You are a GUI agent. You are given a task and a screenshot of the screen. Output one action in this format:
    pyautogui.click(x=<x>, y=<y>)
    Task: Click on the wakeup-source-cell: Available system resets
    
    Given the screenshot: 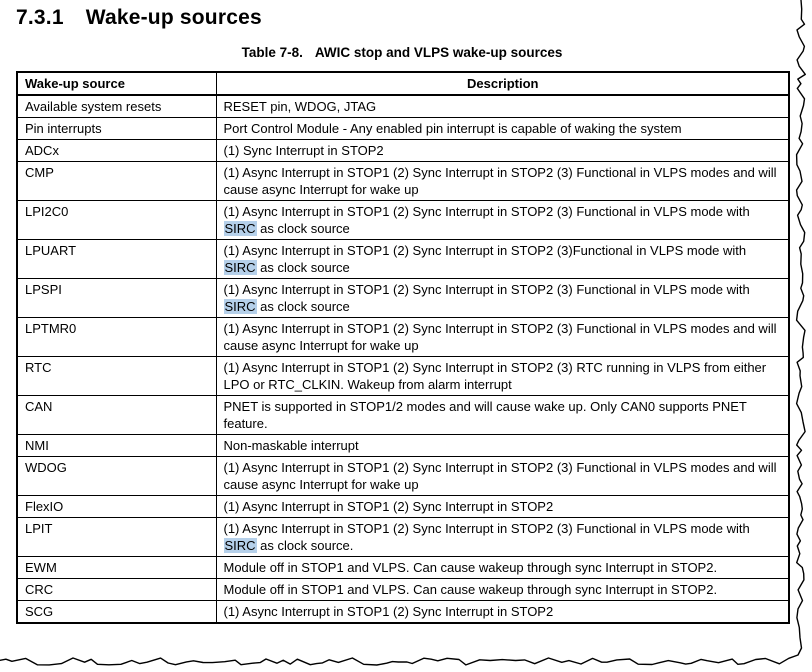 What is the action you would take?
    pyautogui.click(x=116, y=106)
    